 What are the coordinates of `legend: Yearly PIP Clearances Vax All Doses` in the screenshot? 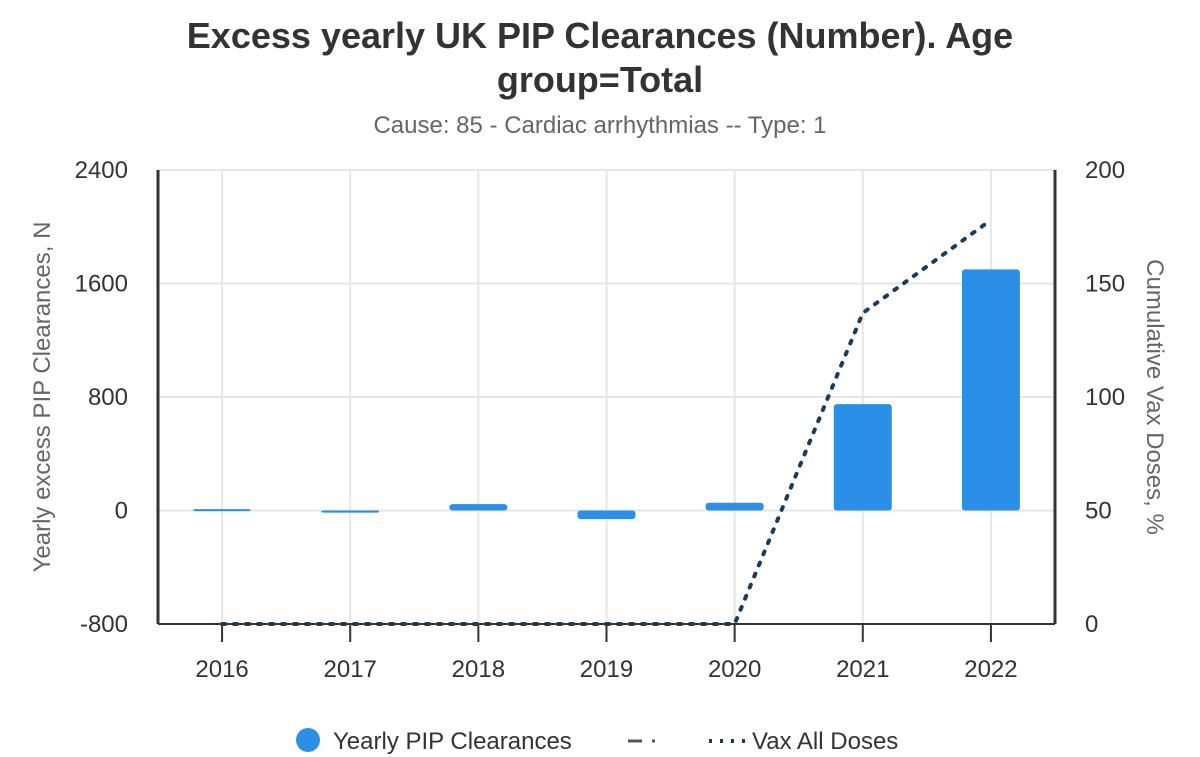 It's located at (597, 741).